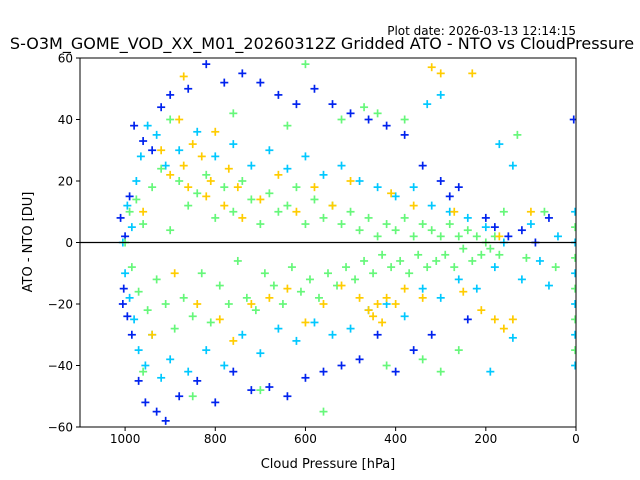  Describe the element at coordinates (328, 464) in the screenshot. I see `x-axis-label: Cloud Pressure [hPa]` at that location.